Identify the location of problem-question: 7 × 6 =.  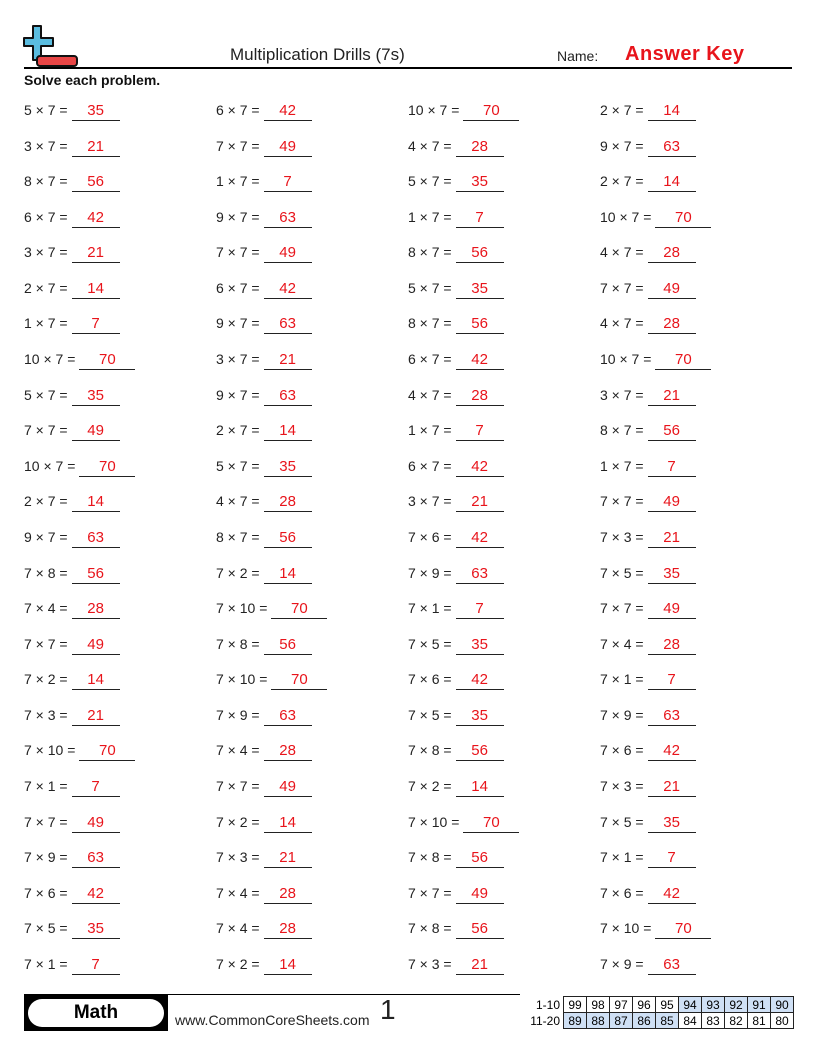
(430, 679).